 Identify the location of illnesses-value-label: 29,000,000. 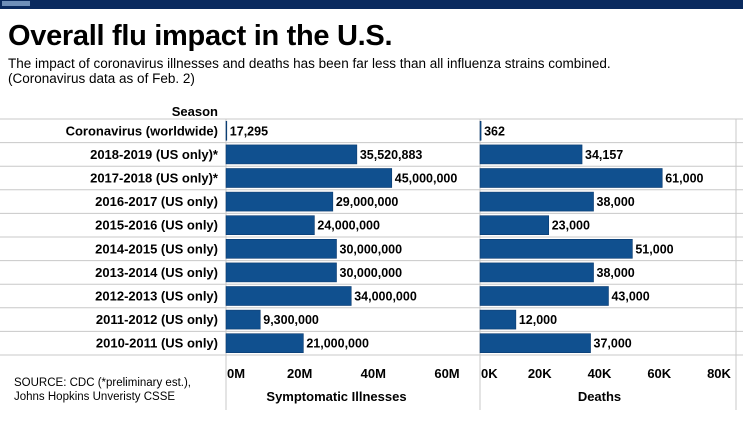
(367, 202).